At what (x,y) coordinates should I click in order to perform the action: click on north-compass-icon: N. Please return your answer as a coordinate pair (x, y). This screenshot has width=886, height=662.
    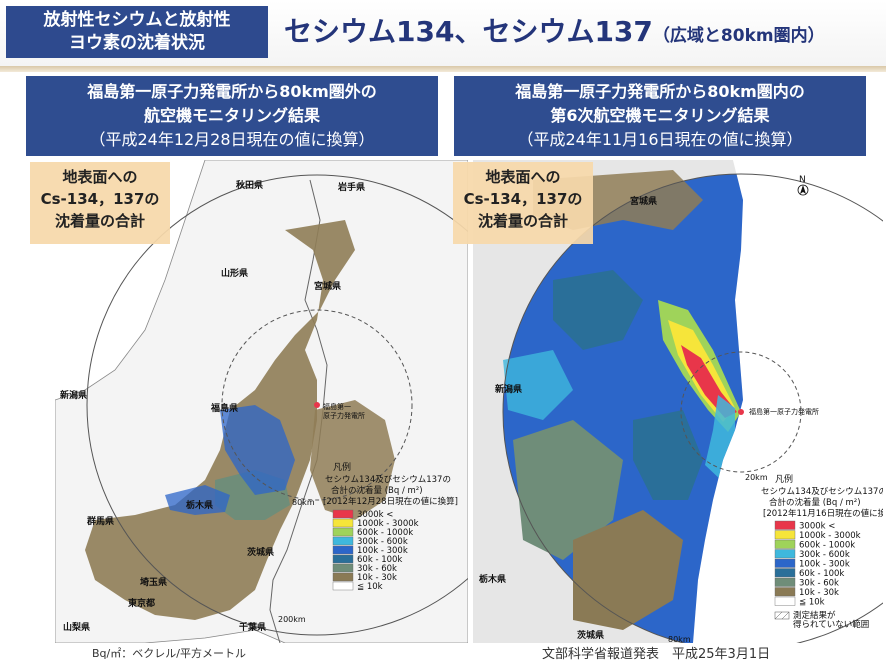
    Looking at the image, I should click on (803, 185).